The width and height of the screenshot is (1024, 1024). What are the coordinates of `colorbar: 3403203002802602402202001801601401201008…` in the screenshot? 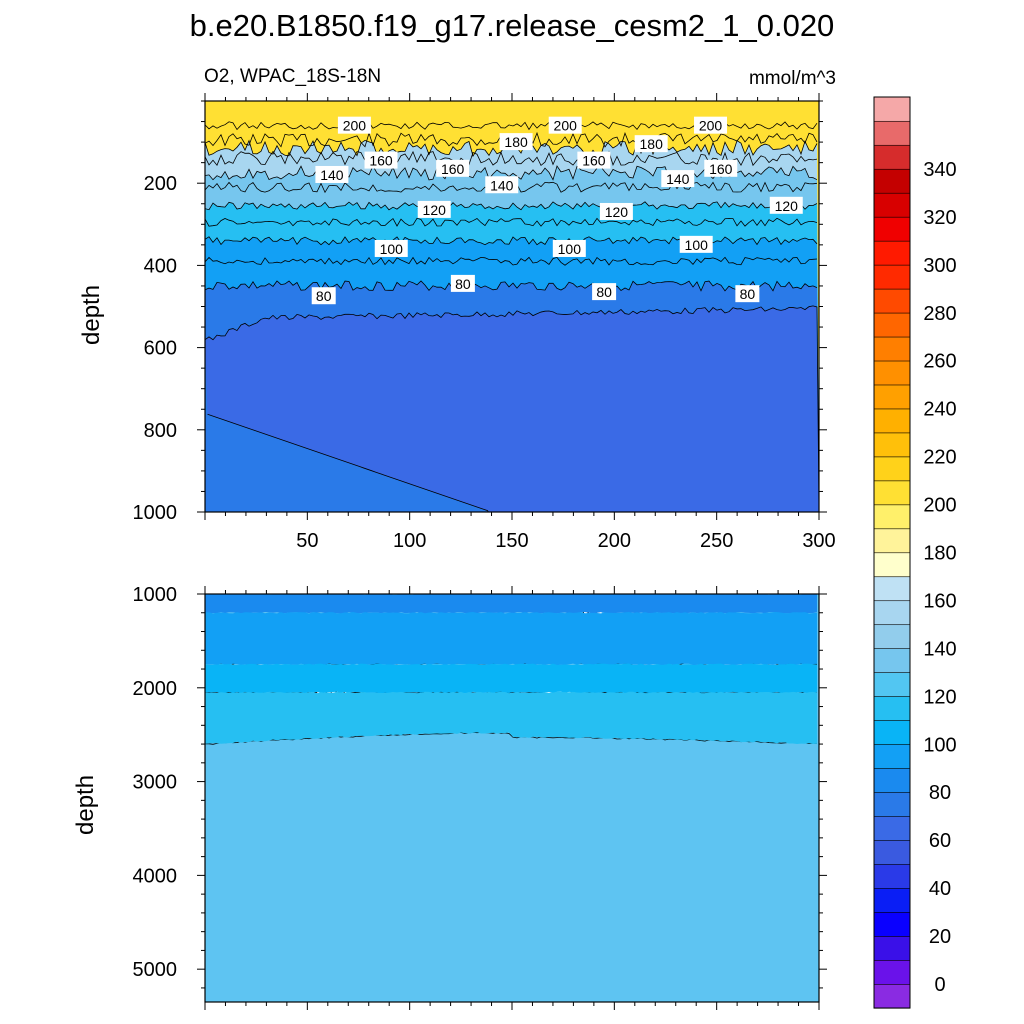 It's located at (915, 552).